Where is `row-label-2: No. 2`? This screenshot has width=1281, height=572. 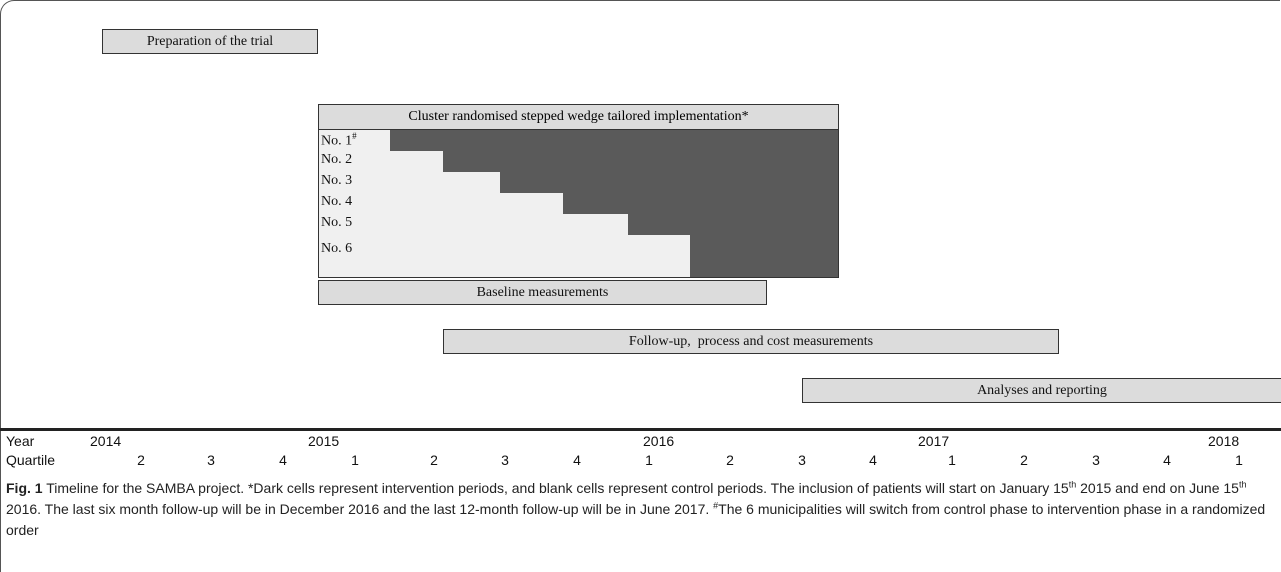
row-label-2: No. 2 is located at coordinates (337, 159).